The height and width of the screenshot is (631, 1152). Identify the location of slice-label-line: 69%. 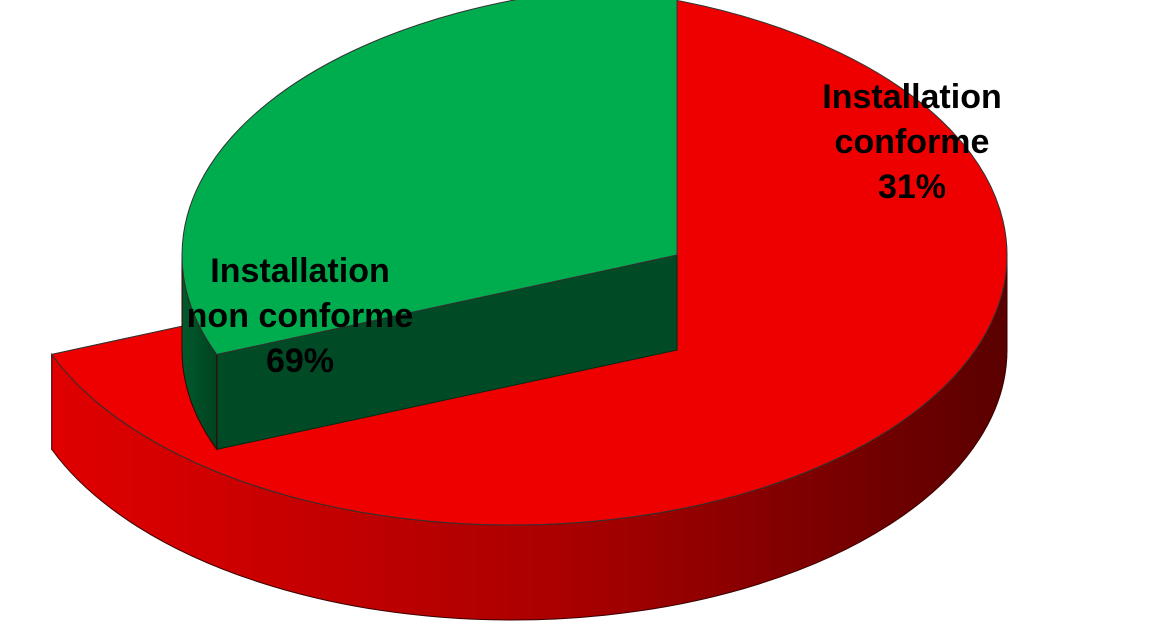
(300, 361).